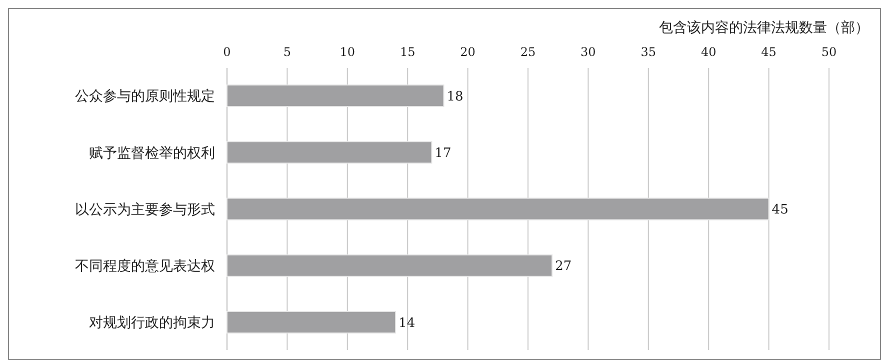  I want to click on x-tick-label: 5, so click(287, 52).